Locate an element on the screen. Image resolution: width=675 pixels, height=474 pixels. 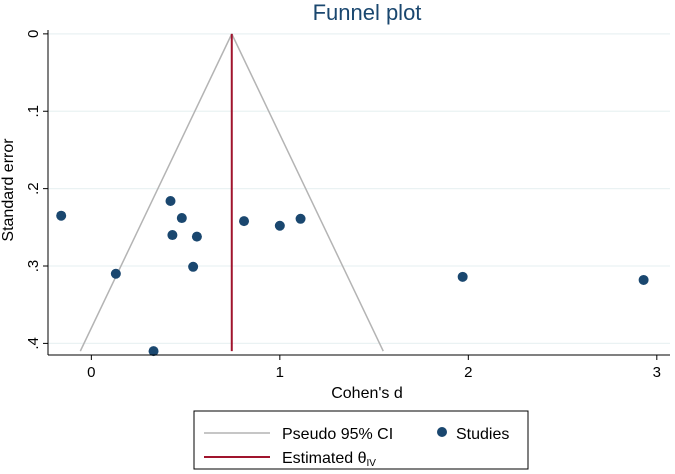
y-tick-label: .1 is located at coordinates (33, 111).